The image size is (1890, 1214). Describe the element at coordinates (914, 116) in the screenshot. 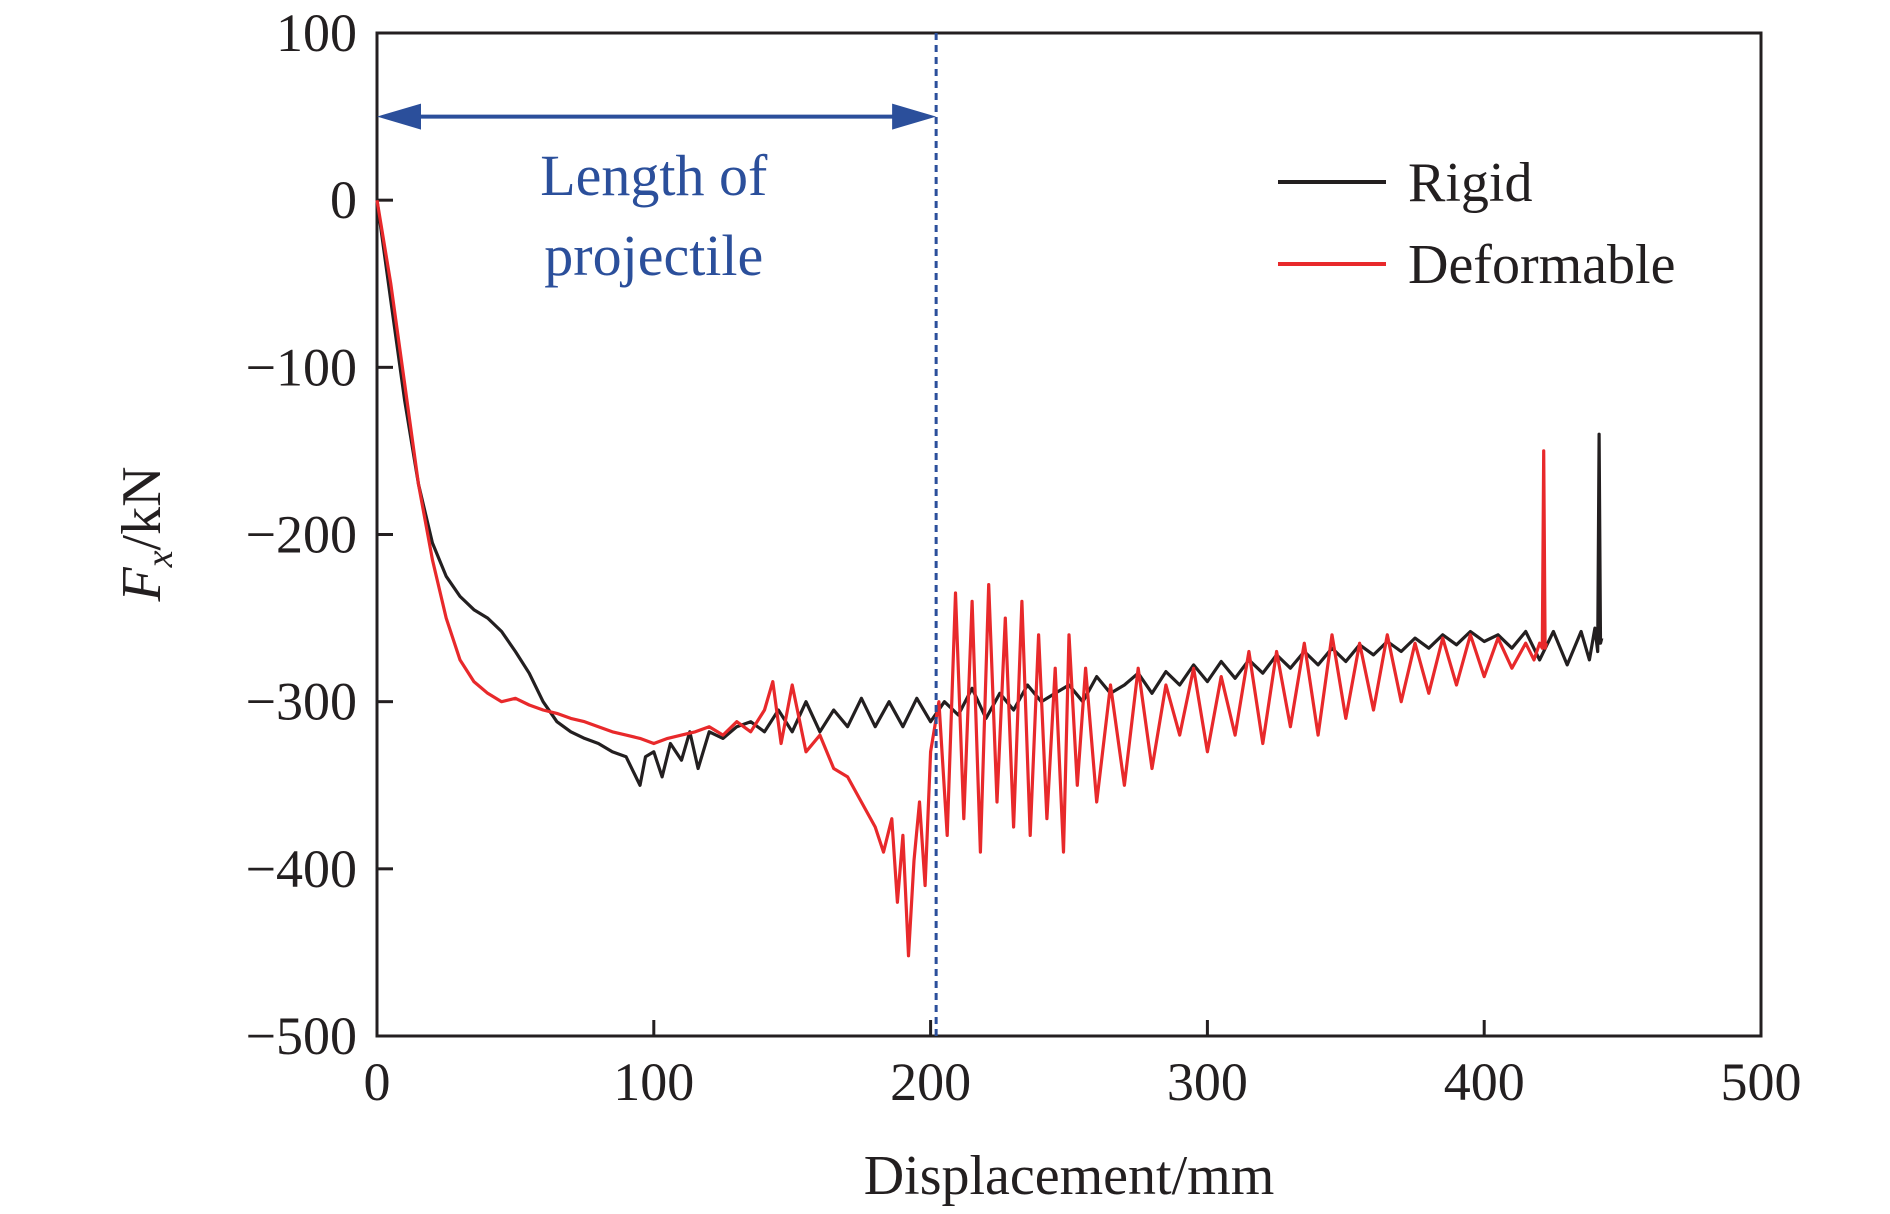

I see `length-arrow-head-right` at that location.